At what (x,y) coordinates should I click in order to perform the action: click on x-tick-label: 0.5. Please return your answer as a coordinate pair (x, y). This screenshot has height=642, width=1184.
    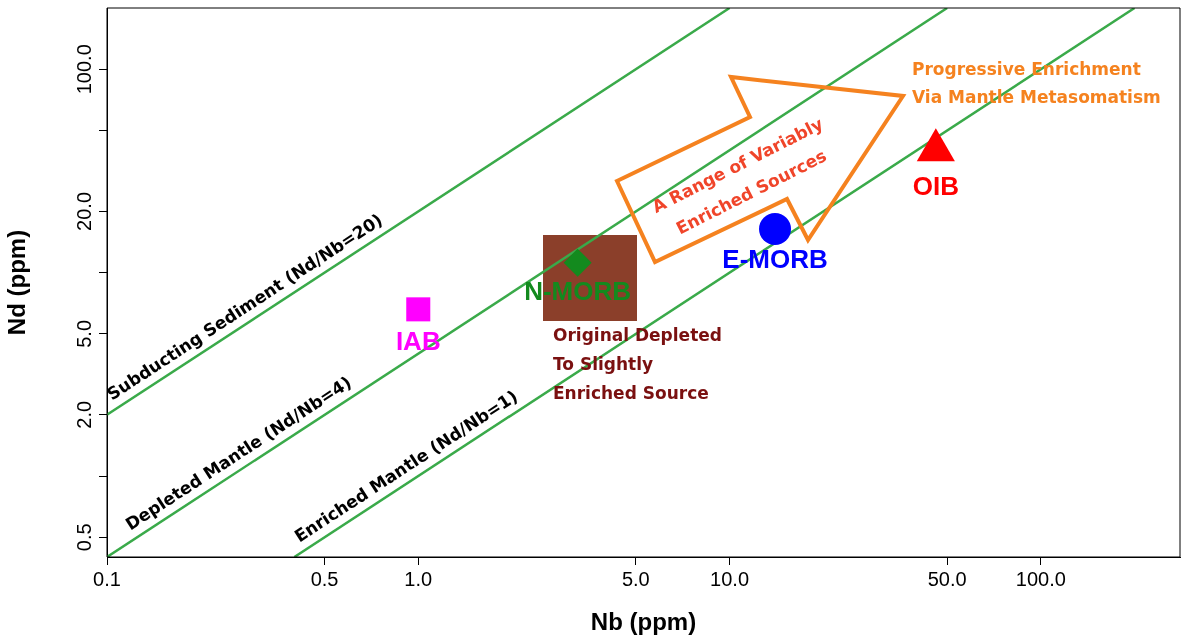
    Looking at the image, I should click on (324, 578).